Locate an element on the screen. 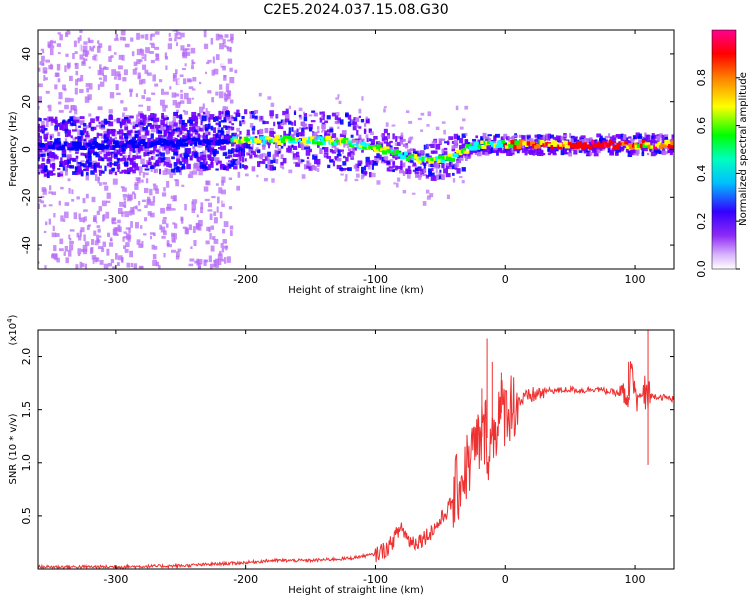 The width and height of the screenshot is (750, 600). snr-xlabel: Height of straight line (km) is located at coordinates (356, 590).